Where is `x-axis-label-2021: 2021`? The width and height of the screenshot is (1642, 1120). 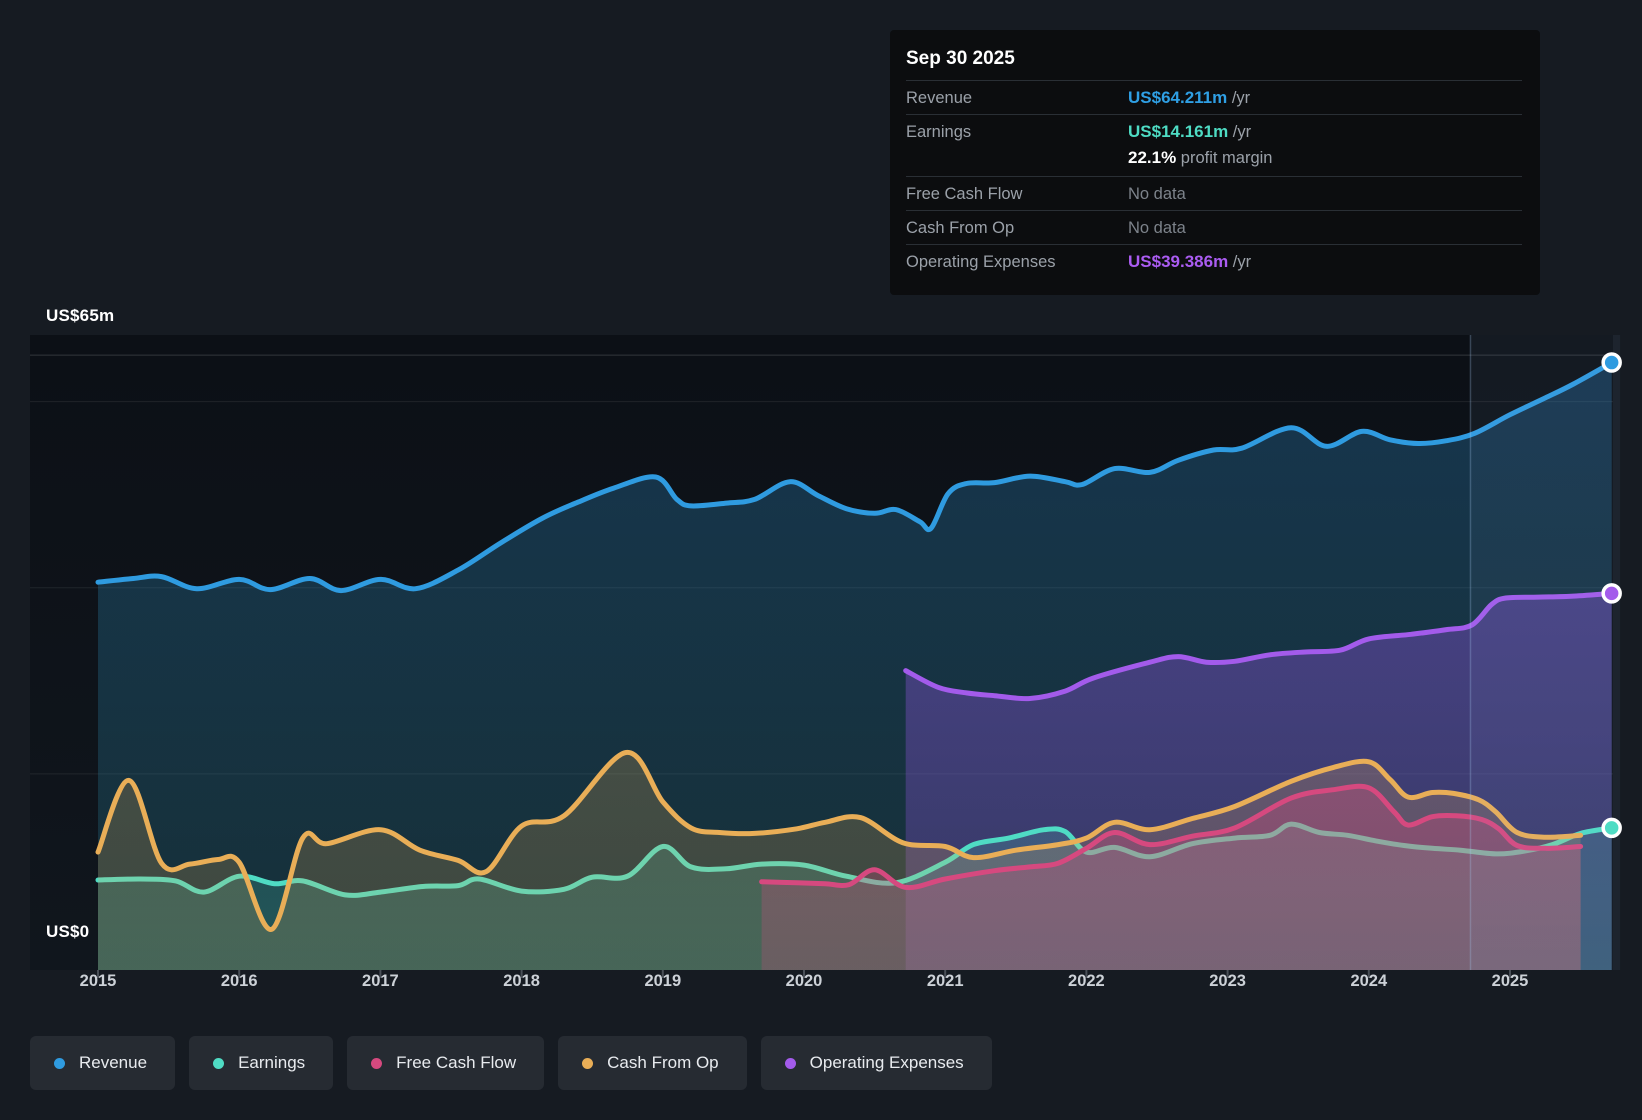 x-axis-label-2021: 2021 is located at coordinates (945, 981).